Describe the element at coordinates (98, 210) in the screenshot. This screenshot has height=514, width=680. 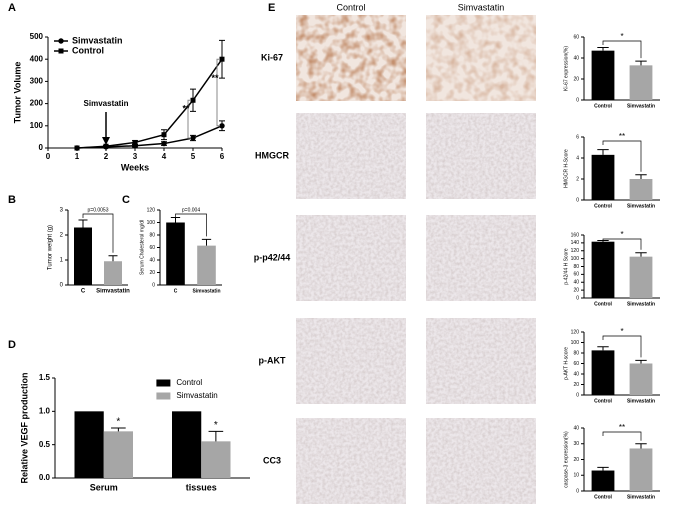
I see `annotation: p=0.0053` at that location.